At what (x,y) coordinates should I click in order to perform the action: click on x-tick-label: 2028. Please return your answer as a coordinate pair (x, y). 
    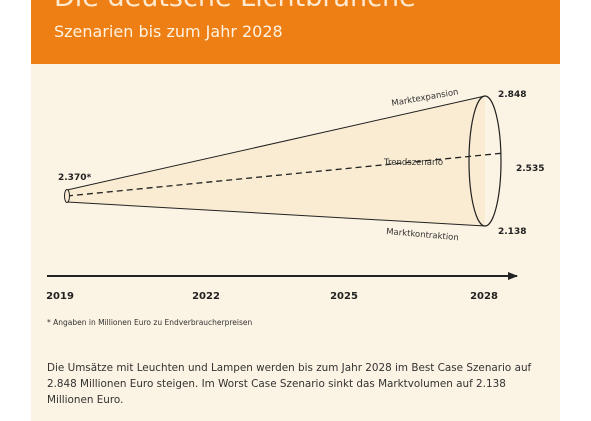
    Looking at the image, I should click on (484, 296).